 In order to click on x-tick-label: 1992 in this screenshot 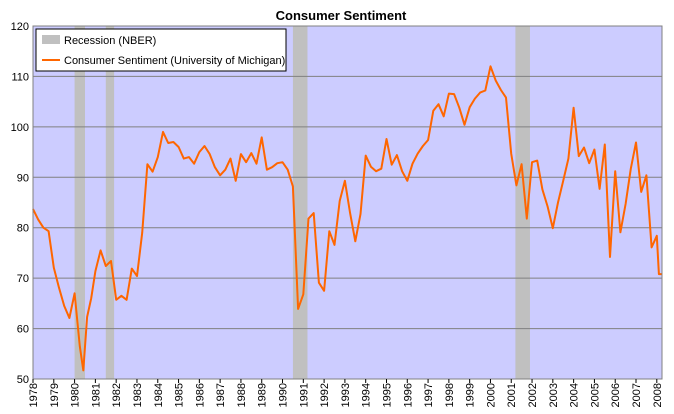, I will do `click(325, 395)`.